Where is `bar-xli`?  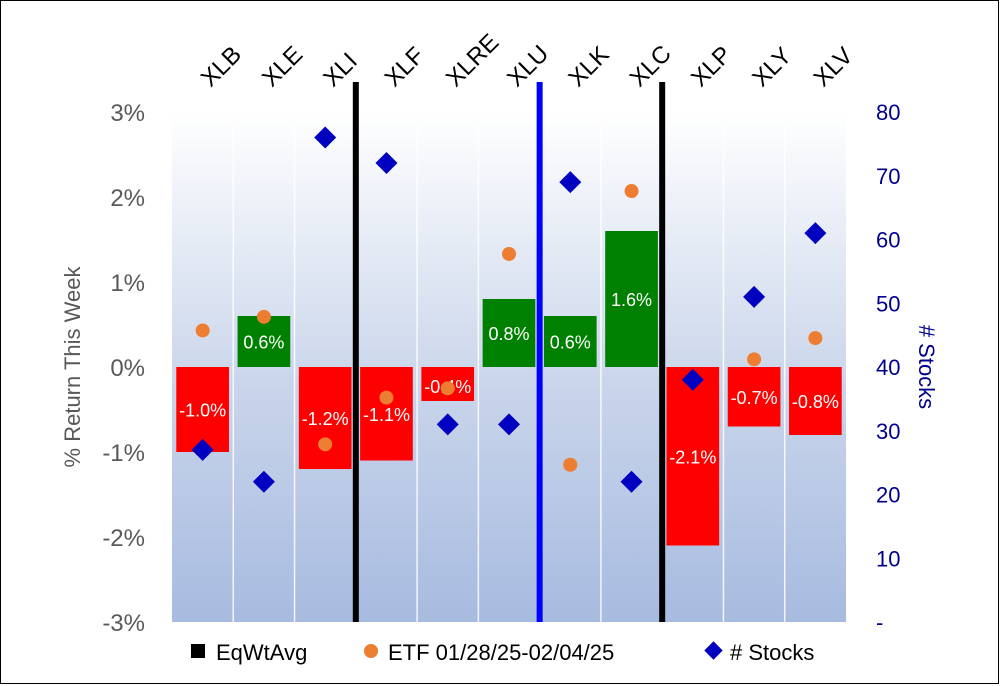
bar-xli is located at coordinates (325, 418).